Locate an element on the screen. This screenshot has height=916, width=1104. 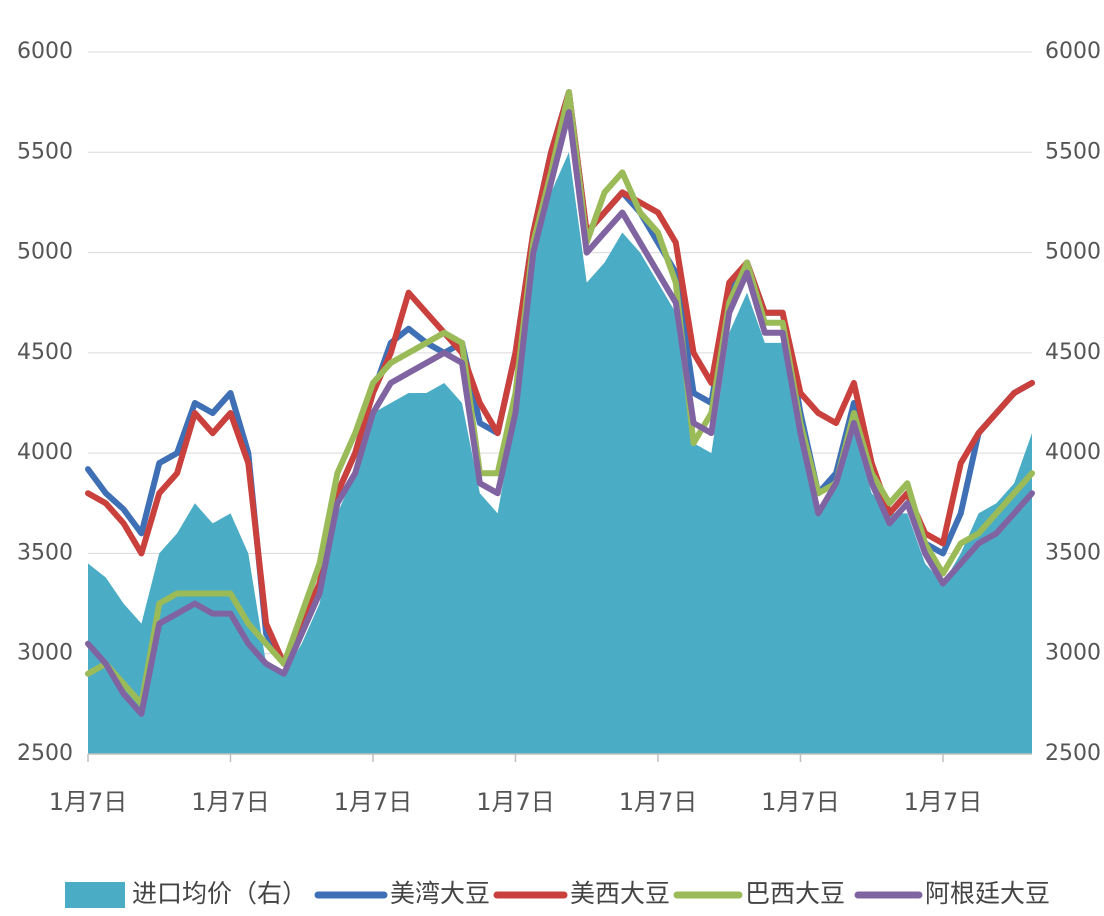
y-tick-label: 4500 is located at coordinates (45, 352).